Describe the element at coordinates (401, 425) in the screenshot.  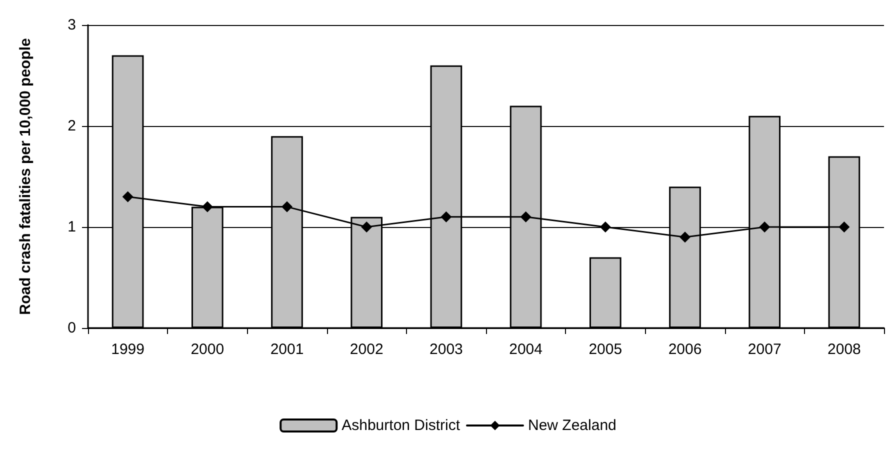
I see `legend-label: Ashburton District` at that location.